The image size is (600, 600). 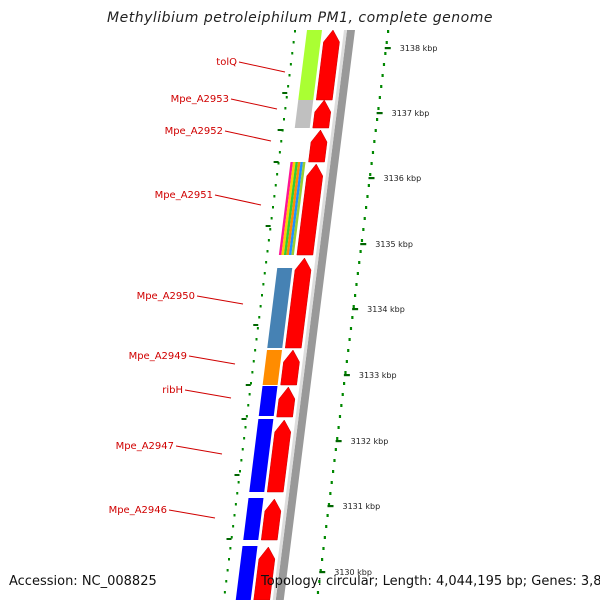 What do you see at coordinates (259, 312) in the screenshot?
I see `inner-dotted-ring` at bounding box center [259, 312].